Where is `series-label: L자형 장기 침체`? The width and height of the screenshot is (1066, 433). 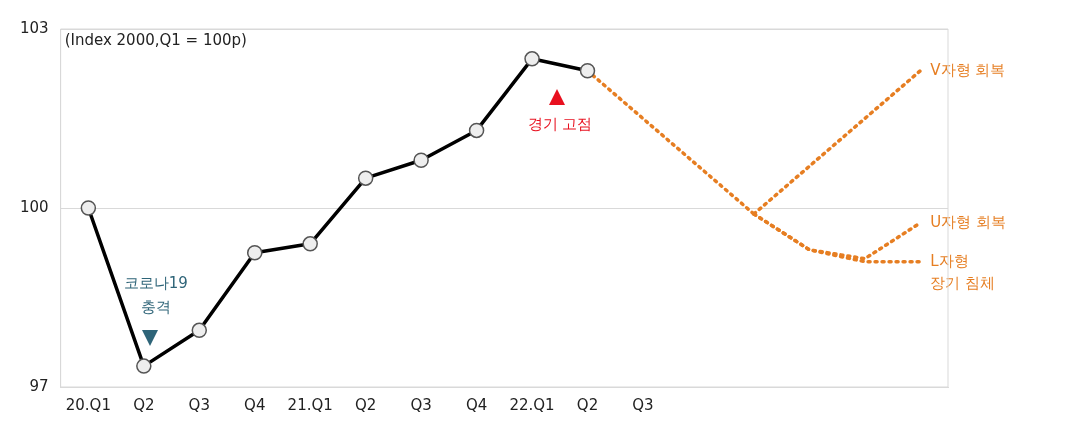 series-label: L자형 장기 침체 is located at coordinates (963, 271).